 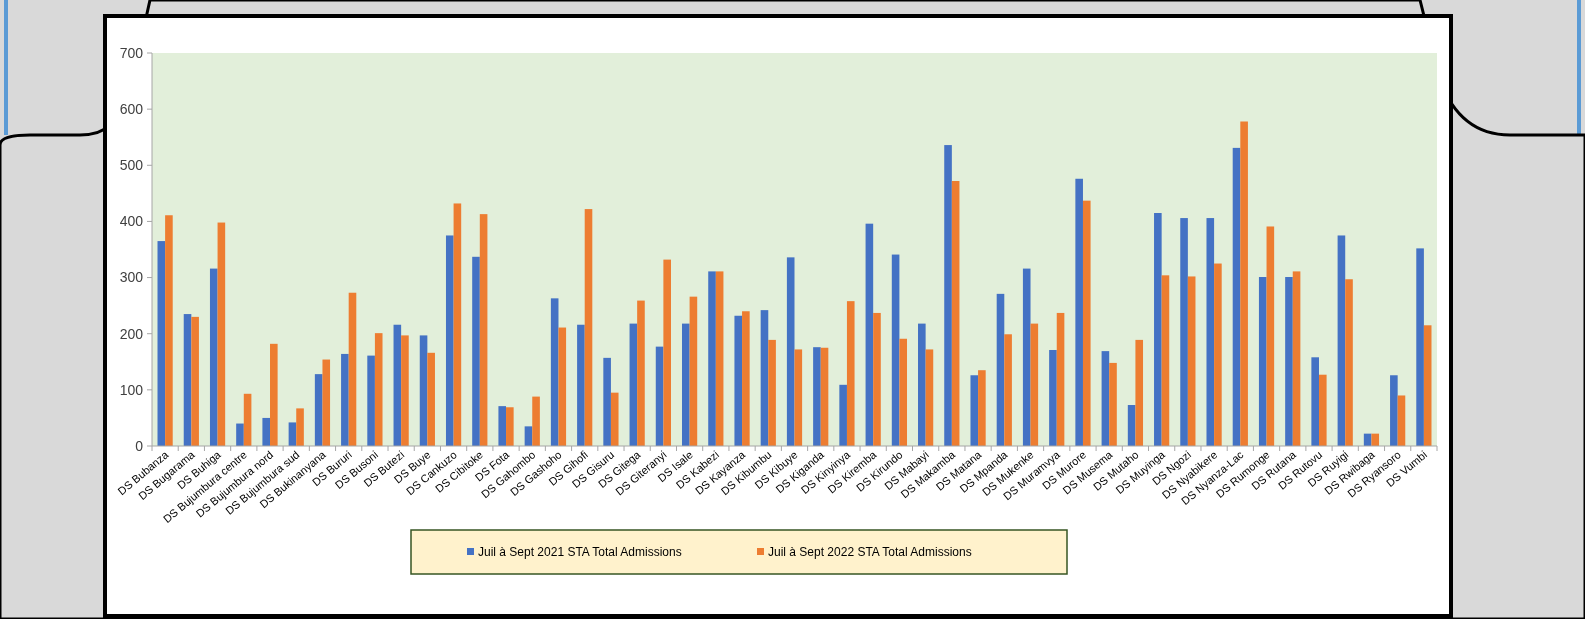 What do you see at coordinates (870, 552) in the screenshot?
I see `legend-label: Juil à Sept 2022 STA Total Admissions` at bounding box center [870, 552].